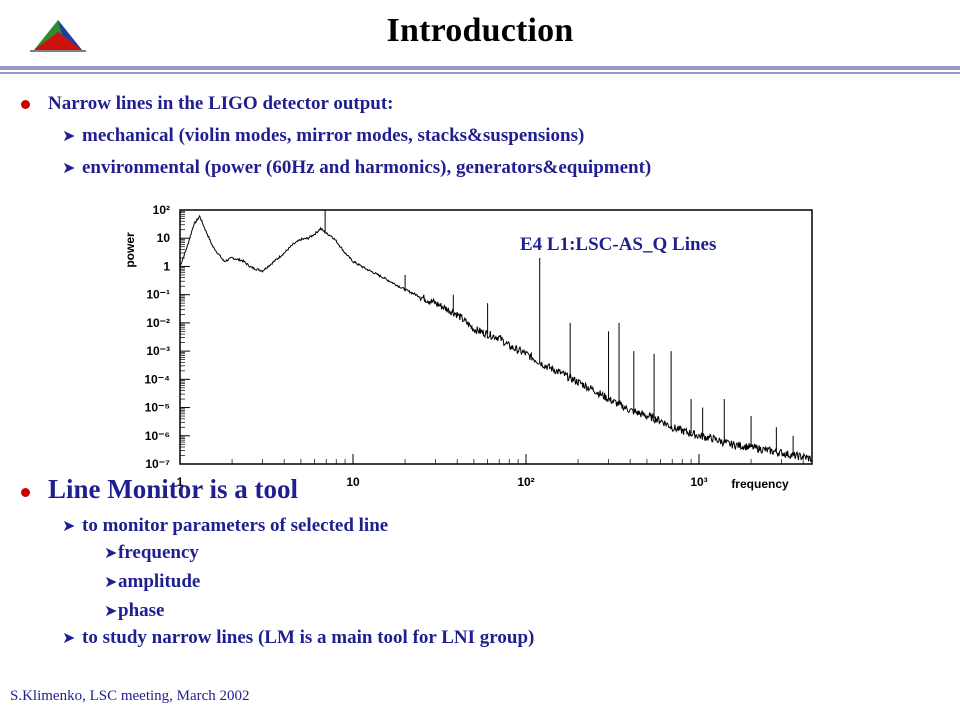 The width and height of the screenshot is (960, 720). Describe the element at coordinates (760, 484) in the screenshot. I see `x-axis-label: frequency` at that location.